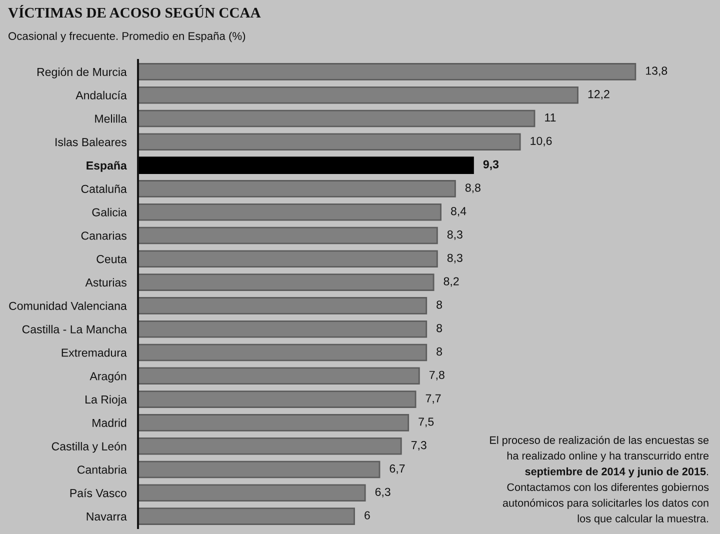  What do you see at coordinates (426, 423) in the screenshot?
I see `data-label: 7,5` at bounding box center [426, 423].